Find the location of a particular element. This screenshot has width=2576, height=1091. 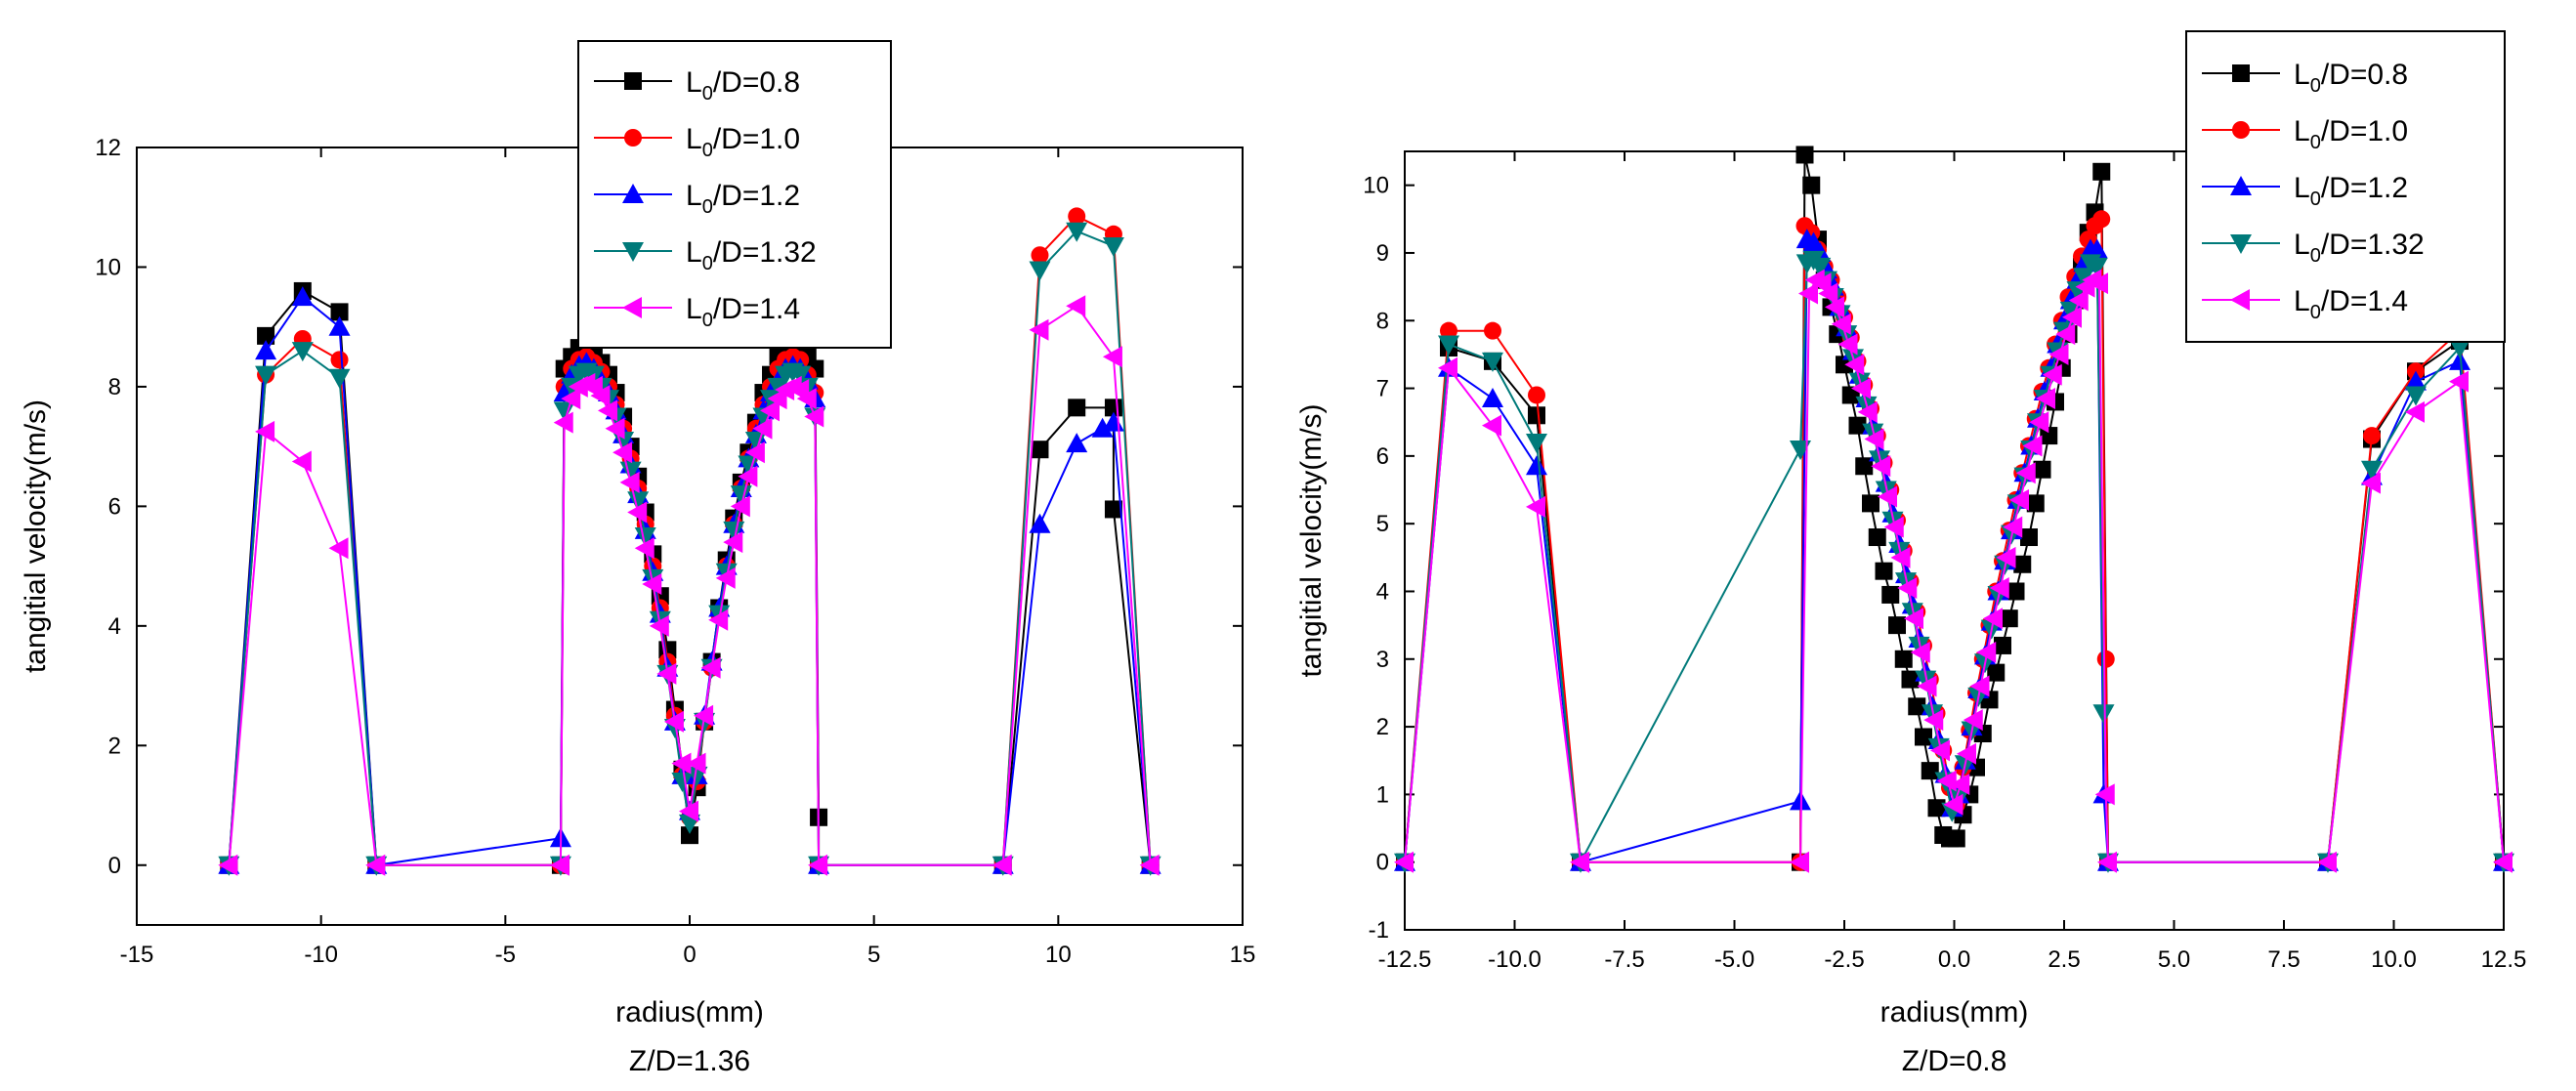

y-tick-label: 8 is located at coordinates (1382, 321).